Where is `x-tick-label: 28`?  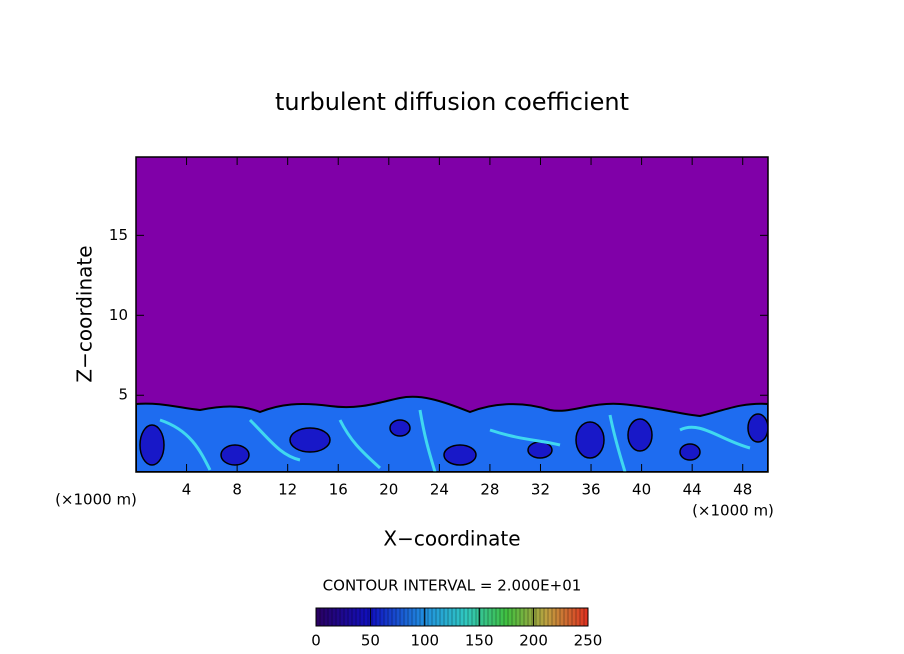
x-tick-label: 28 is located at coordinates (489, 490).